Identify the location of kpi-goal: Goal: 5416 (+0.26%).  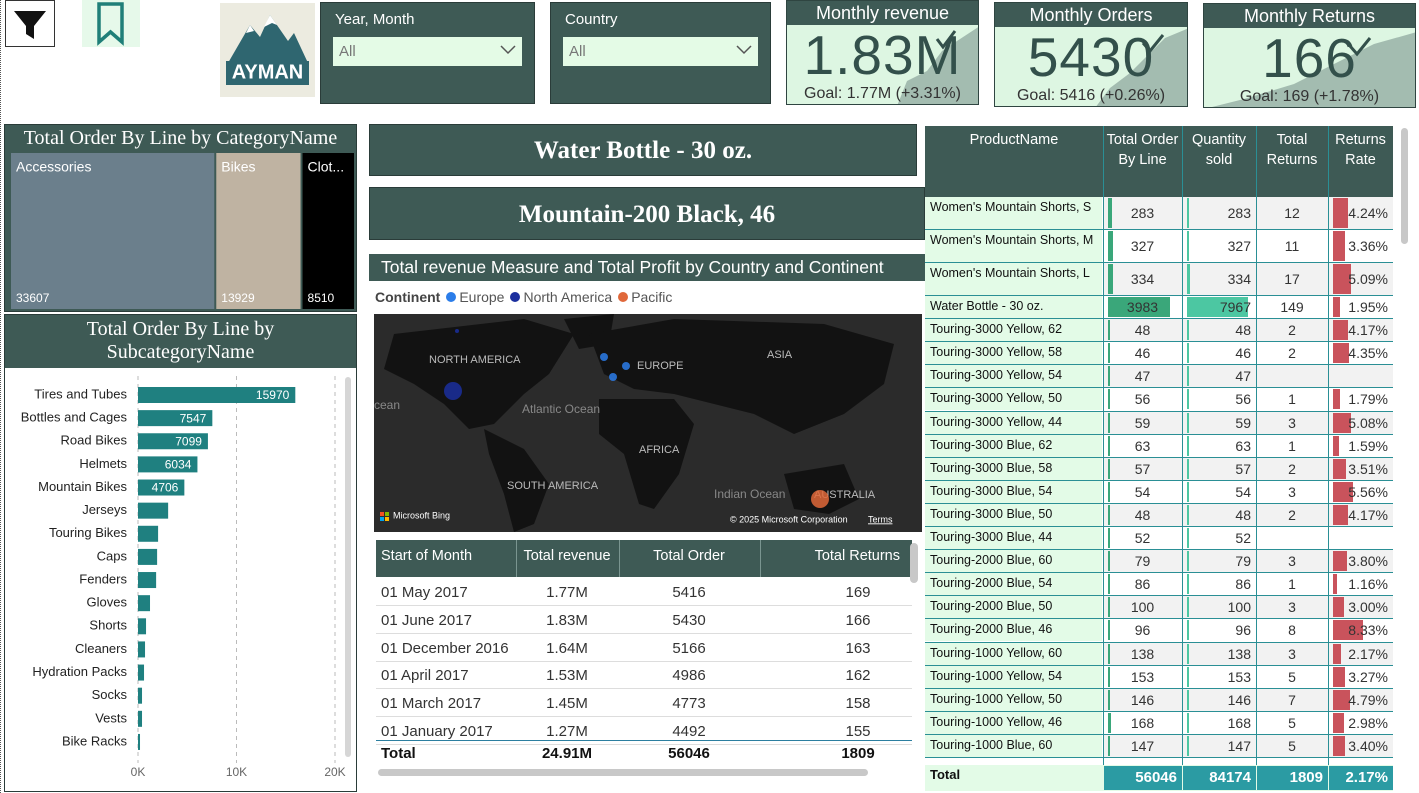
(1091, 95).